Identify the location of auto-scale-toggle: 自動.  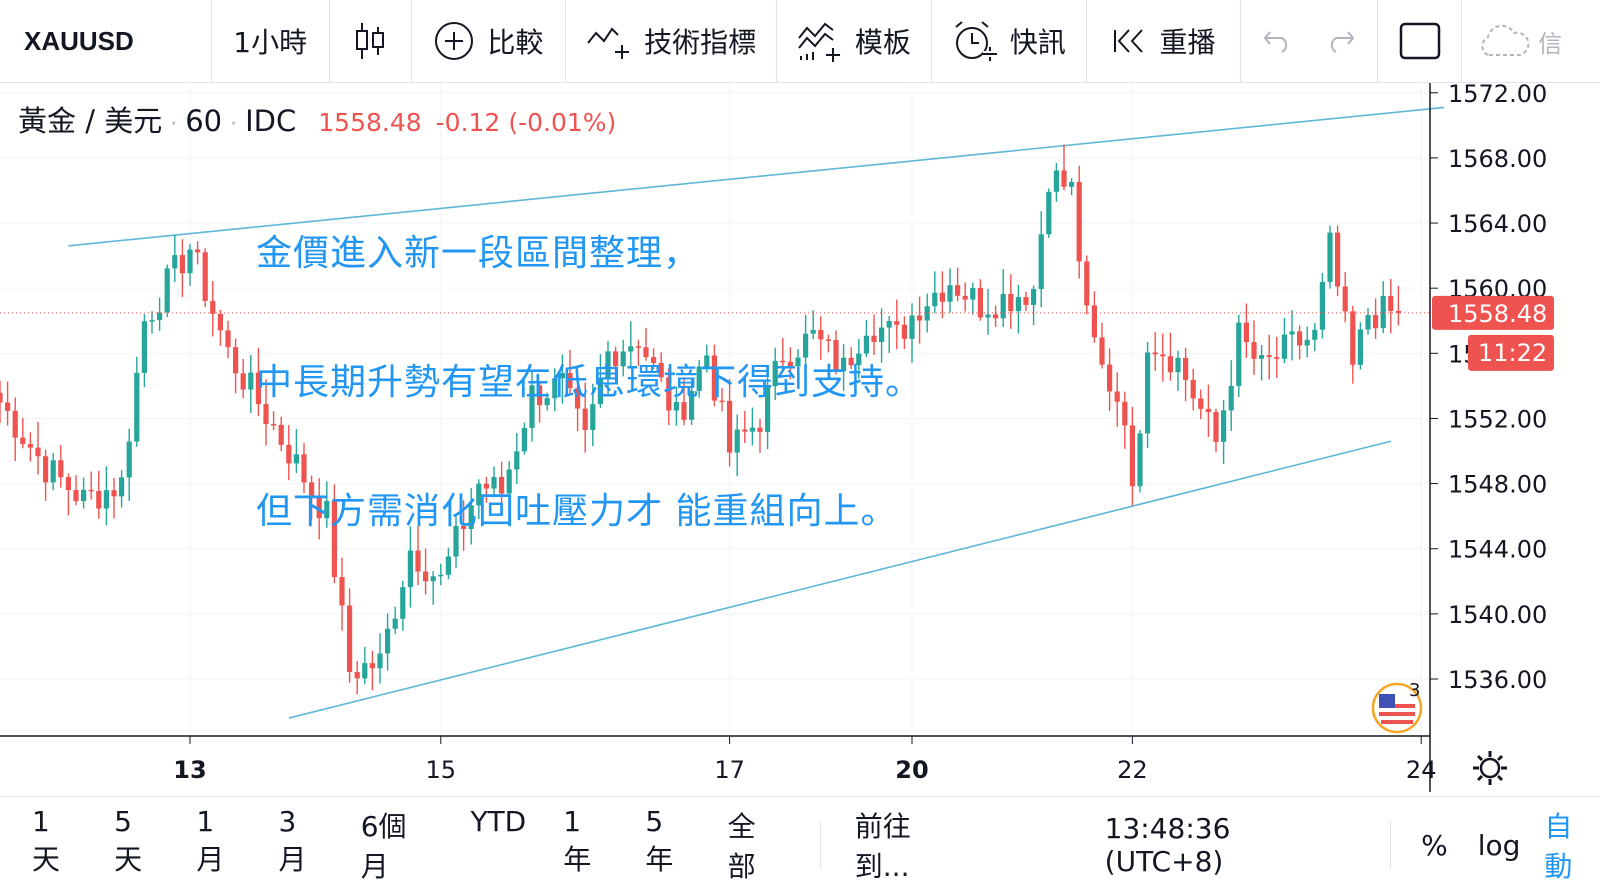
(1558, 846).